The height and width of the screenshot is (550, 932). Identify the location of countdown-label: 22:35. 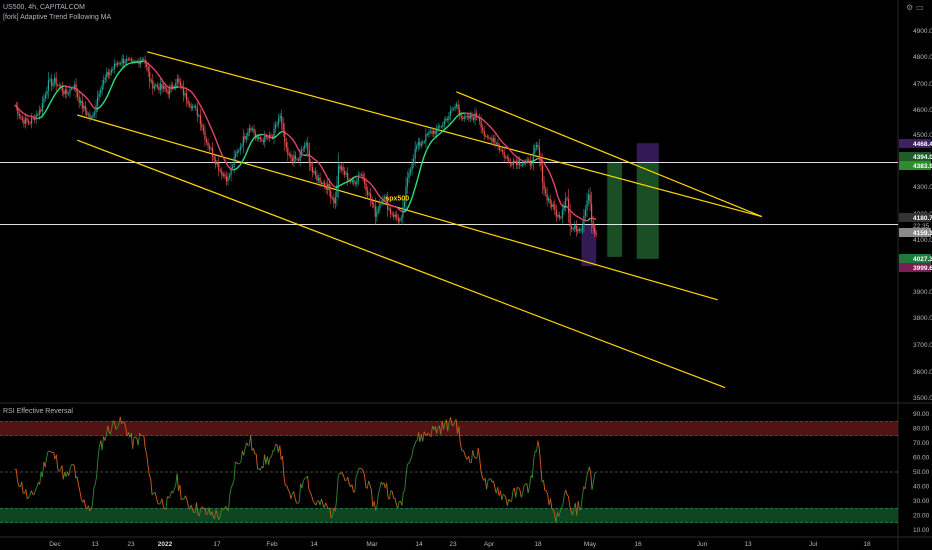
(921, 226).